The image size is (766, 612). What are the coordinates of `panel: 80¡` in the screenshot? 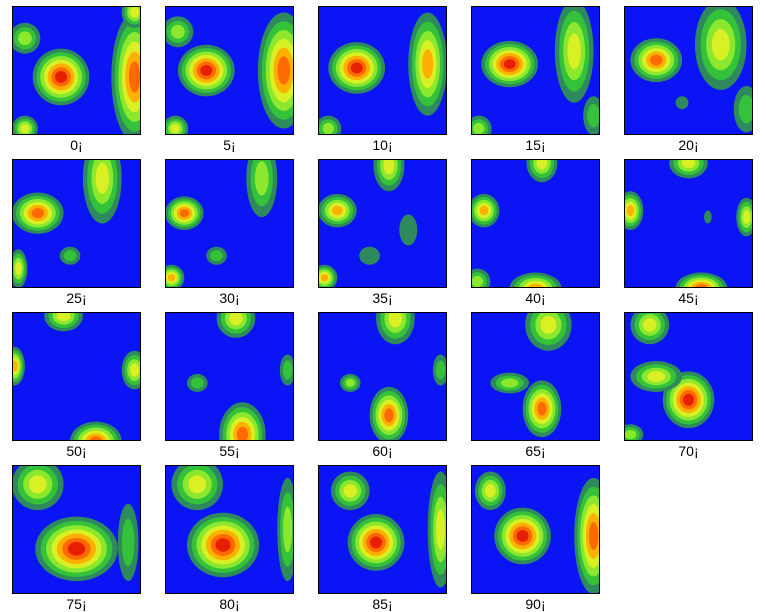 It's located at (229, 538).